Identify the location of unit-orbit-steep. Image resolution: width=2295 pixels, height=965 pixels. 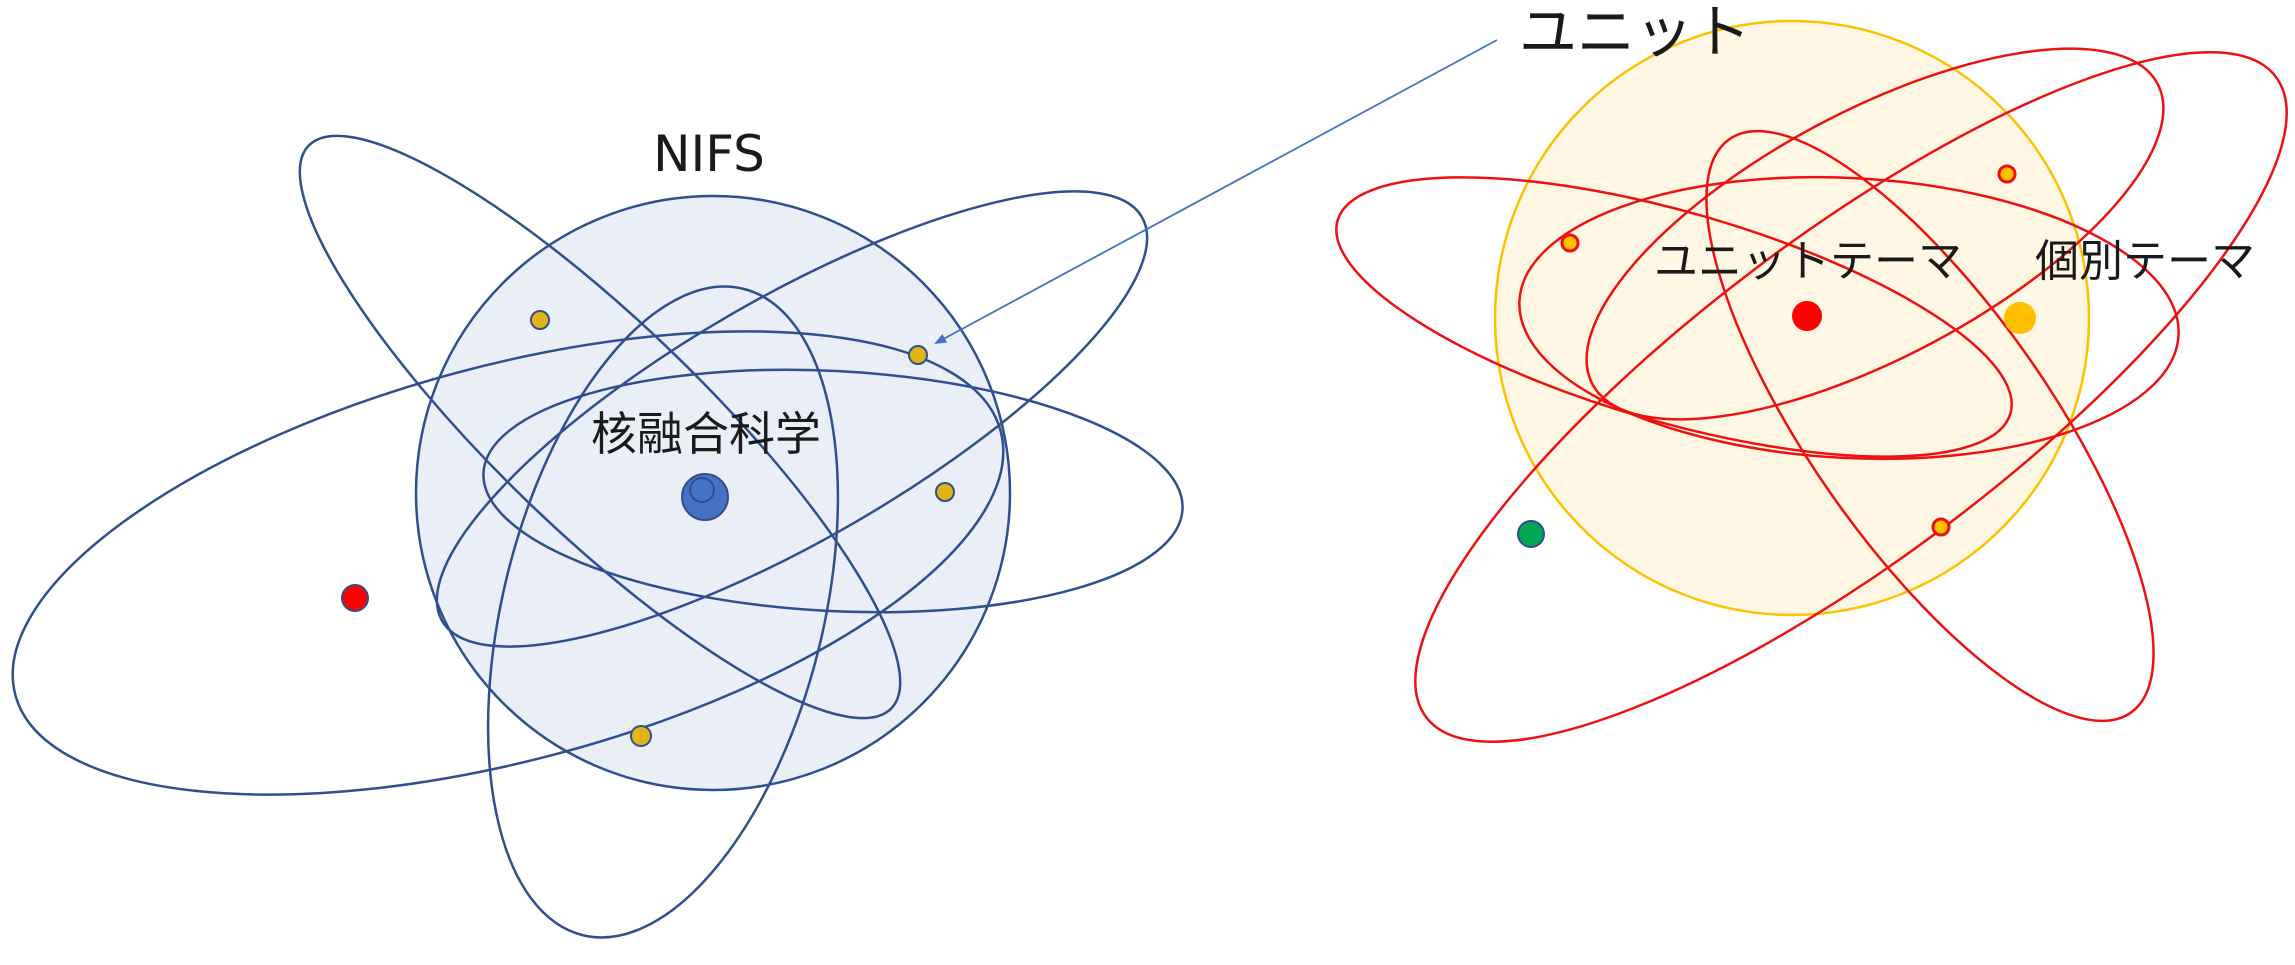
(1930, 426).